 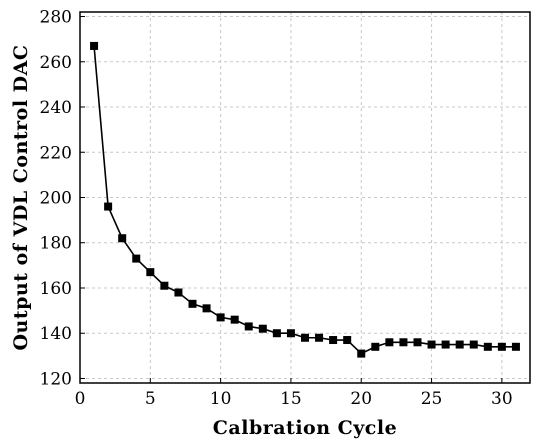 What do you see at coordinates (221, 399) in the screenshot?
I see `x-tick-label: 10` at bounding box center [221, 399].